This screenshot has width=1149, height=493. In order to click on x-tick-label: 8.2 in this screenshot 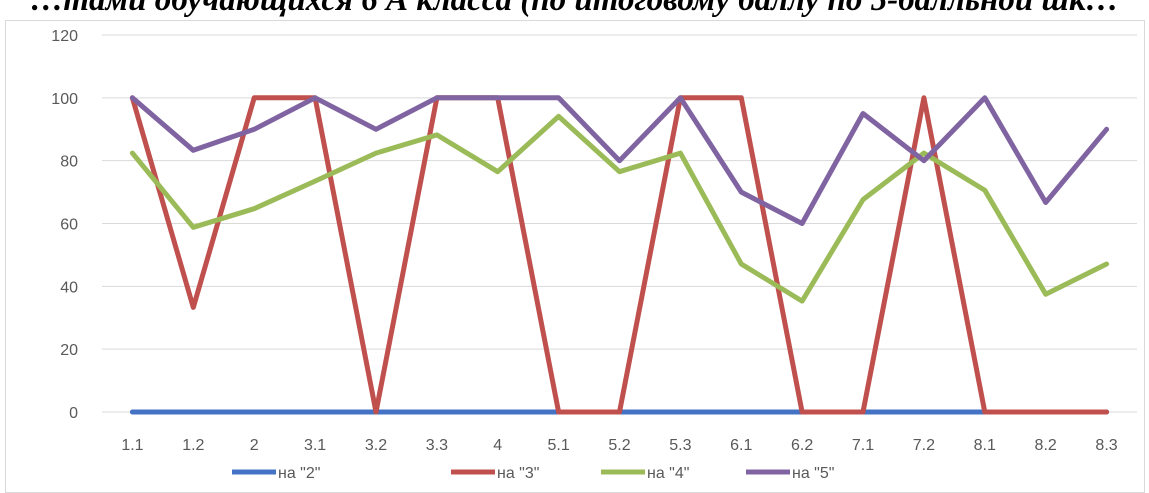, I will do `click(1046, 445)`.